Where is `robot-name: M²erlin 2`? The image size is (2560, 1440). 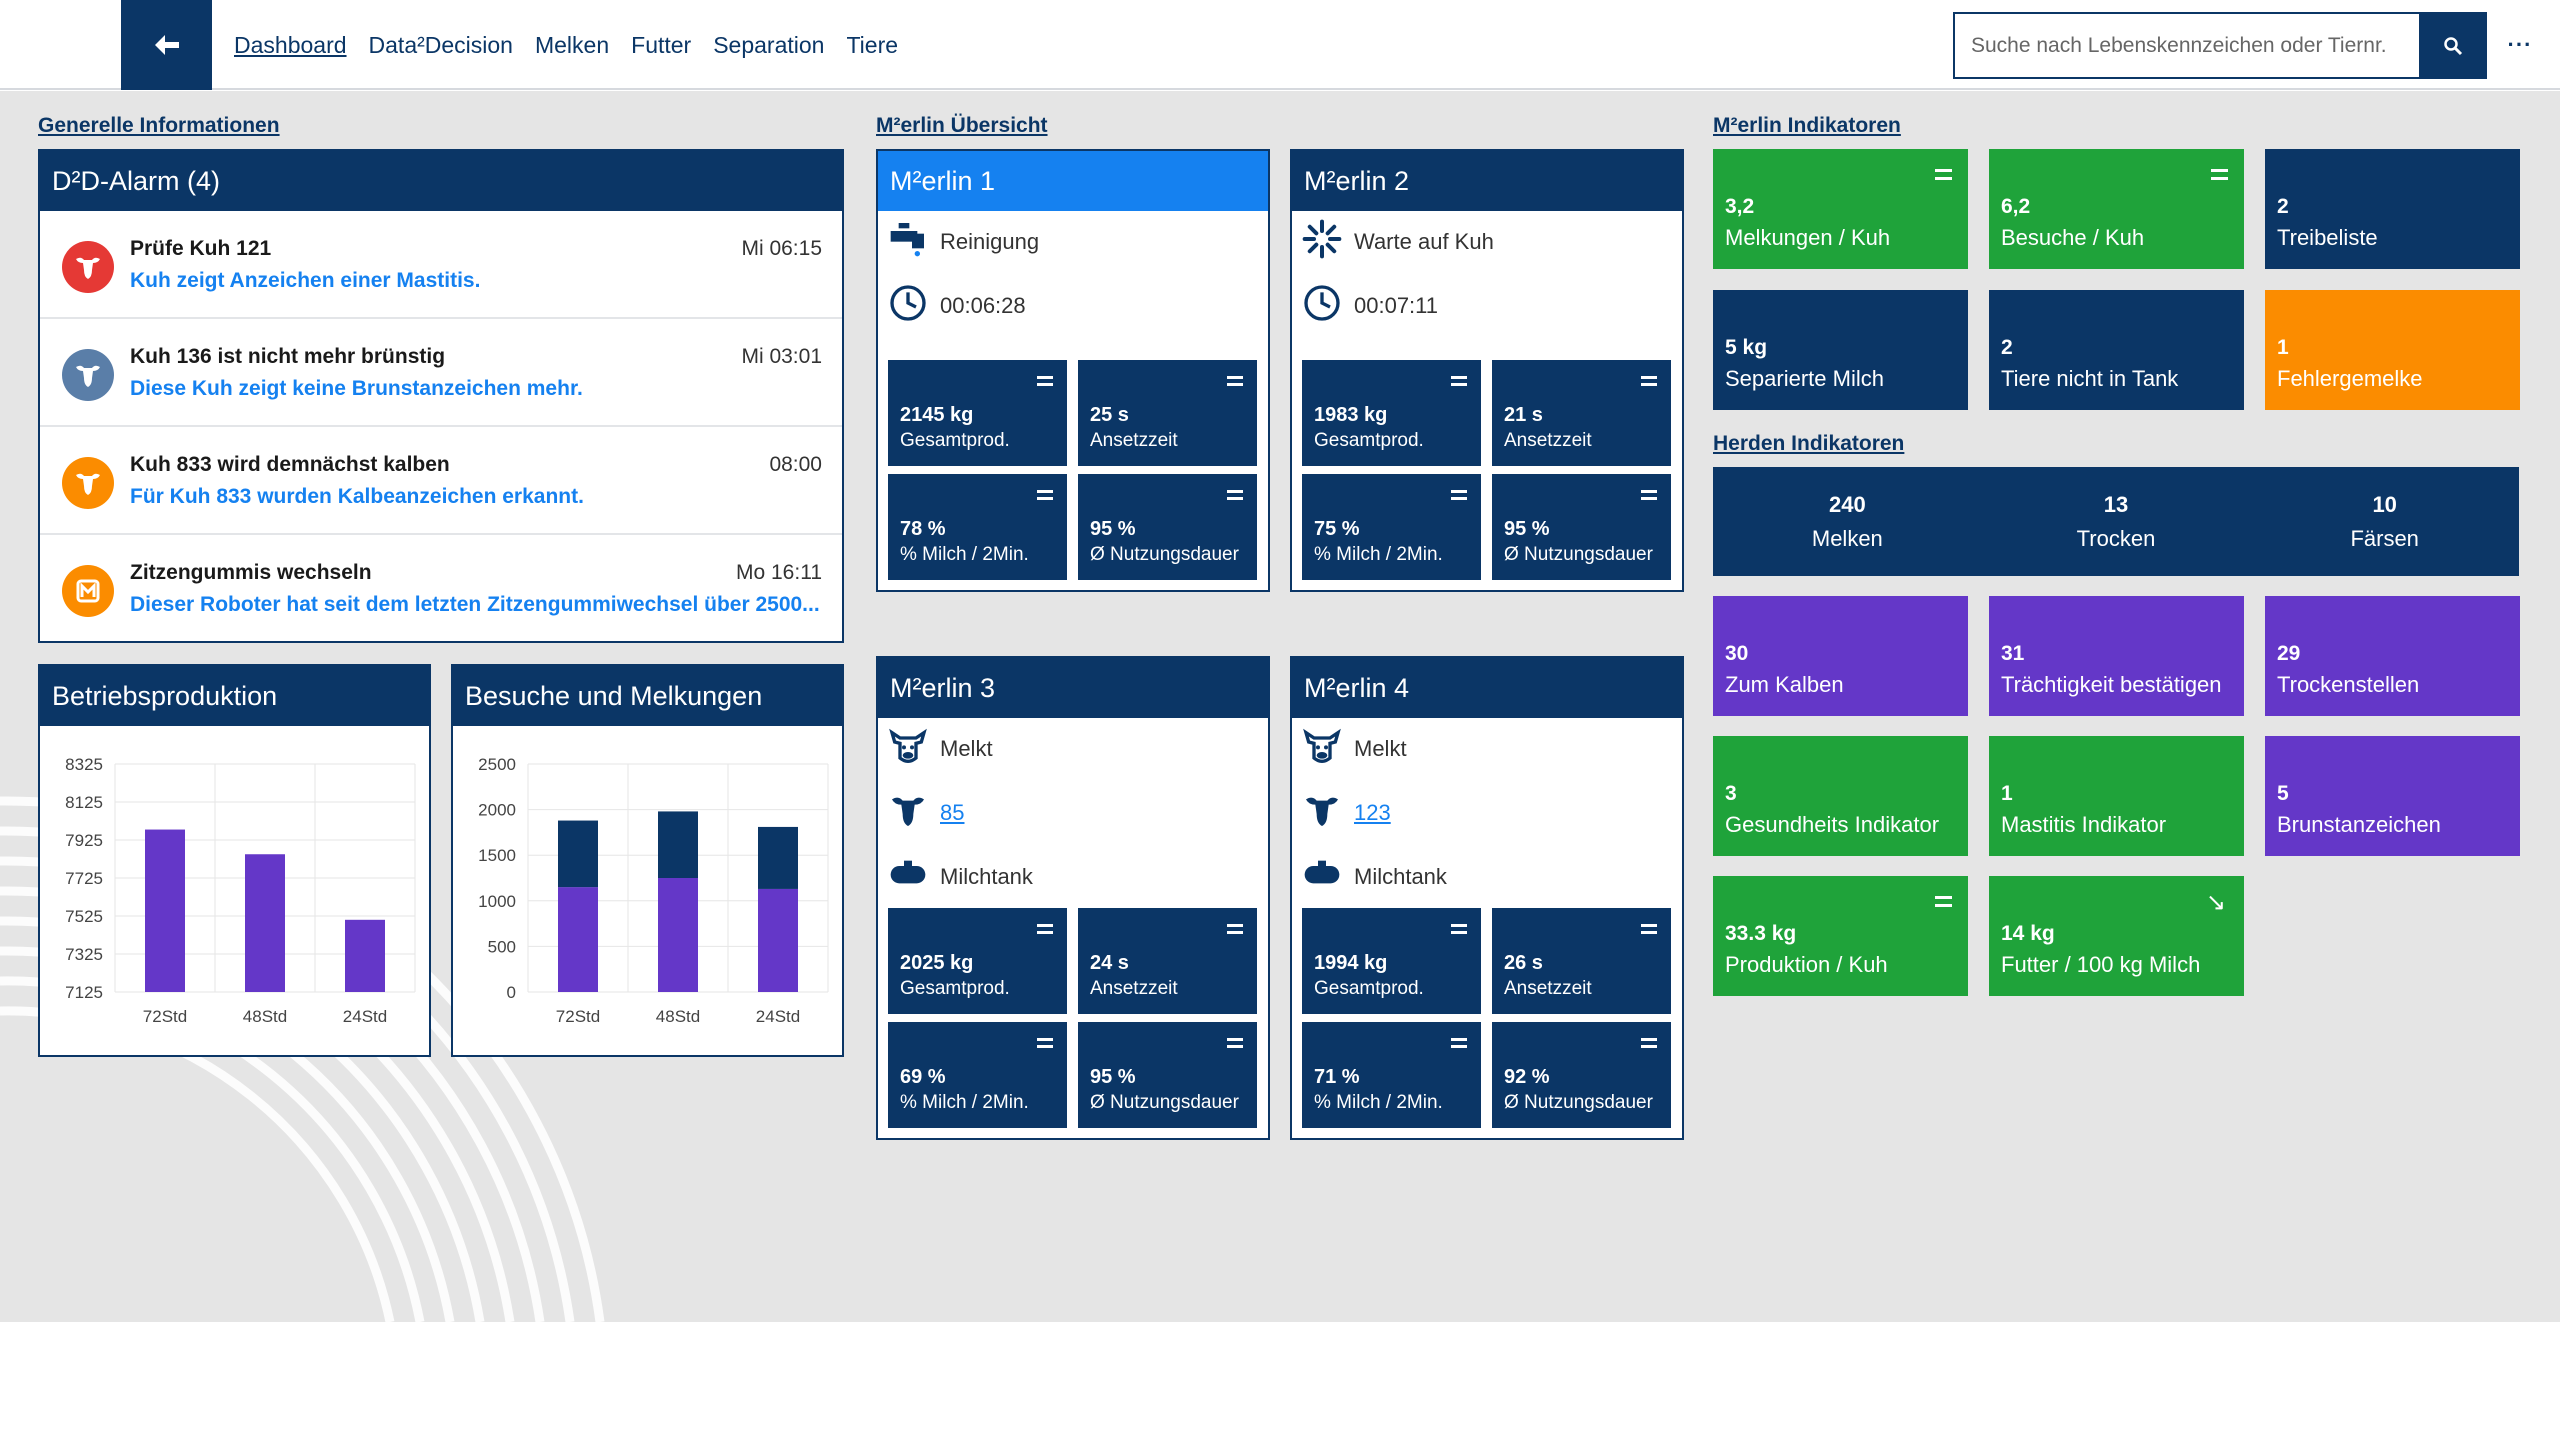
robot-name: M²erlin 2 is located at coordinates (1487, 181).